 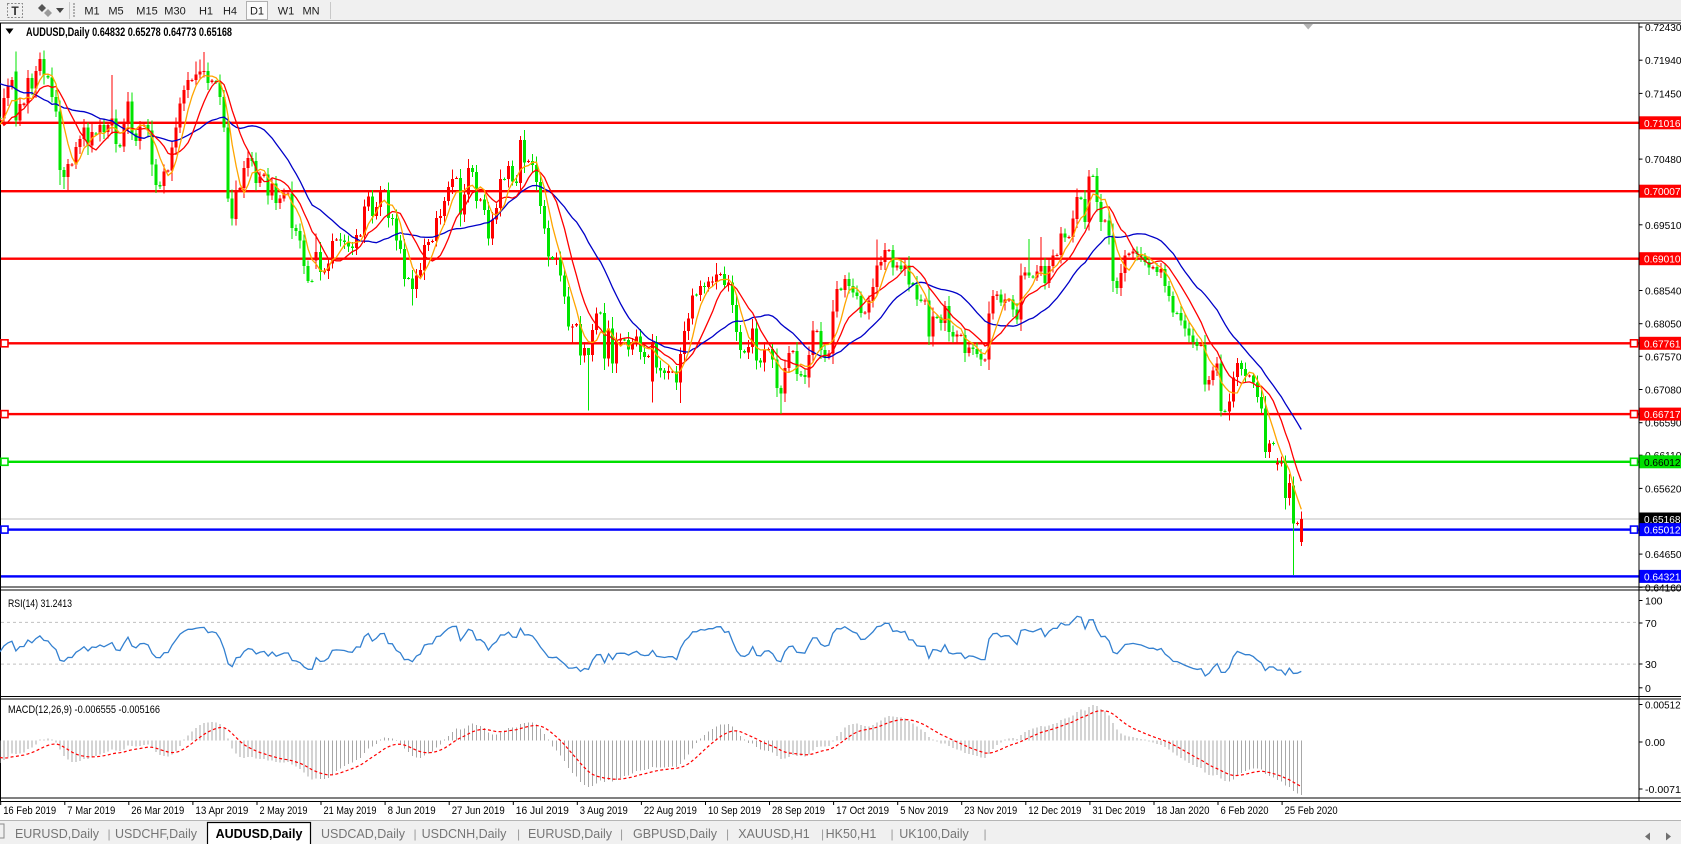 What do you see at coordinates (1118, 811) in the screenshot?
I see `svg-text: 31 Dec 2019` at bounding box center [1118, 811].